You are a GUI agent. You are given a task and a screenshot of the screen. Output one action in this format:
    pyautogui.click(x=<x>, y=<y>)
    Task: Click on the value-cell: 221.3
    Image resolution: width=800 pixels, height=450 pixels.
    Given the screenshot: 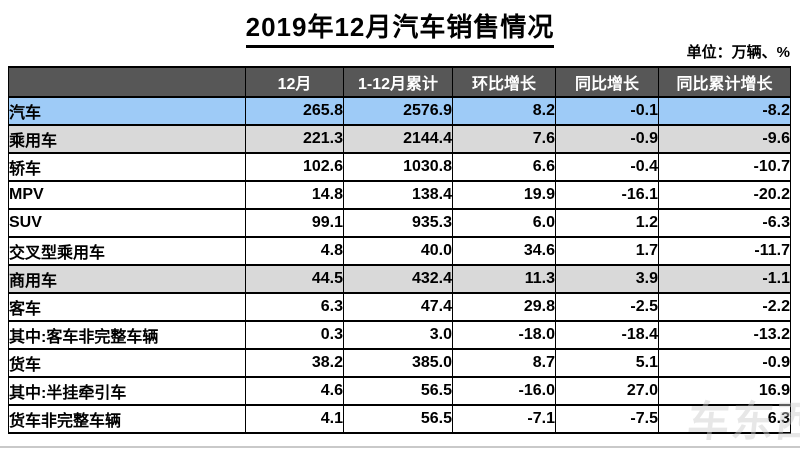 What is the action you would take?
    pyautogui.click(x=294, y=139)
    